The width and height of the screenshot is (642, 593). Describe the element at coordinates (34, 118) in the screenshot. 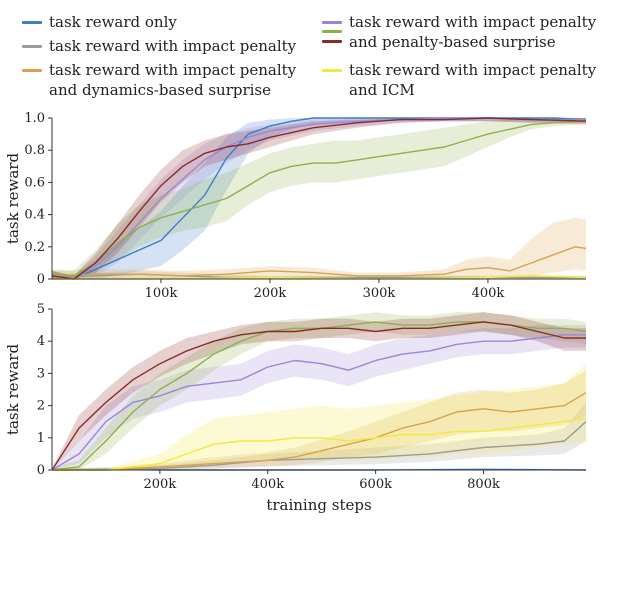

I see `y-tick-label: 1.0` at that location.